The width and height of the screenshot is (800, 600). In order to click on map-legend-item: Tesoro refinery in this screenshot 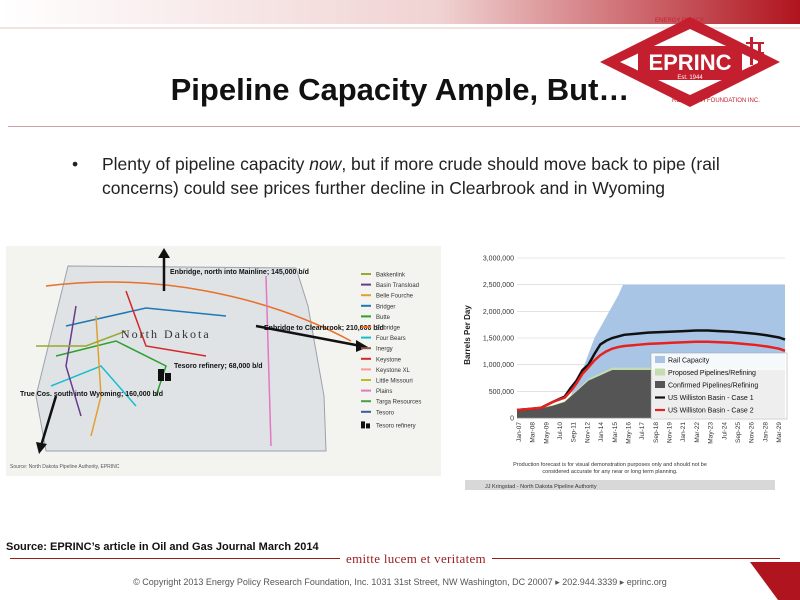, I will do `click(396, 426)`.